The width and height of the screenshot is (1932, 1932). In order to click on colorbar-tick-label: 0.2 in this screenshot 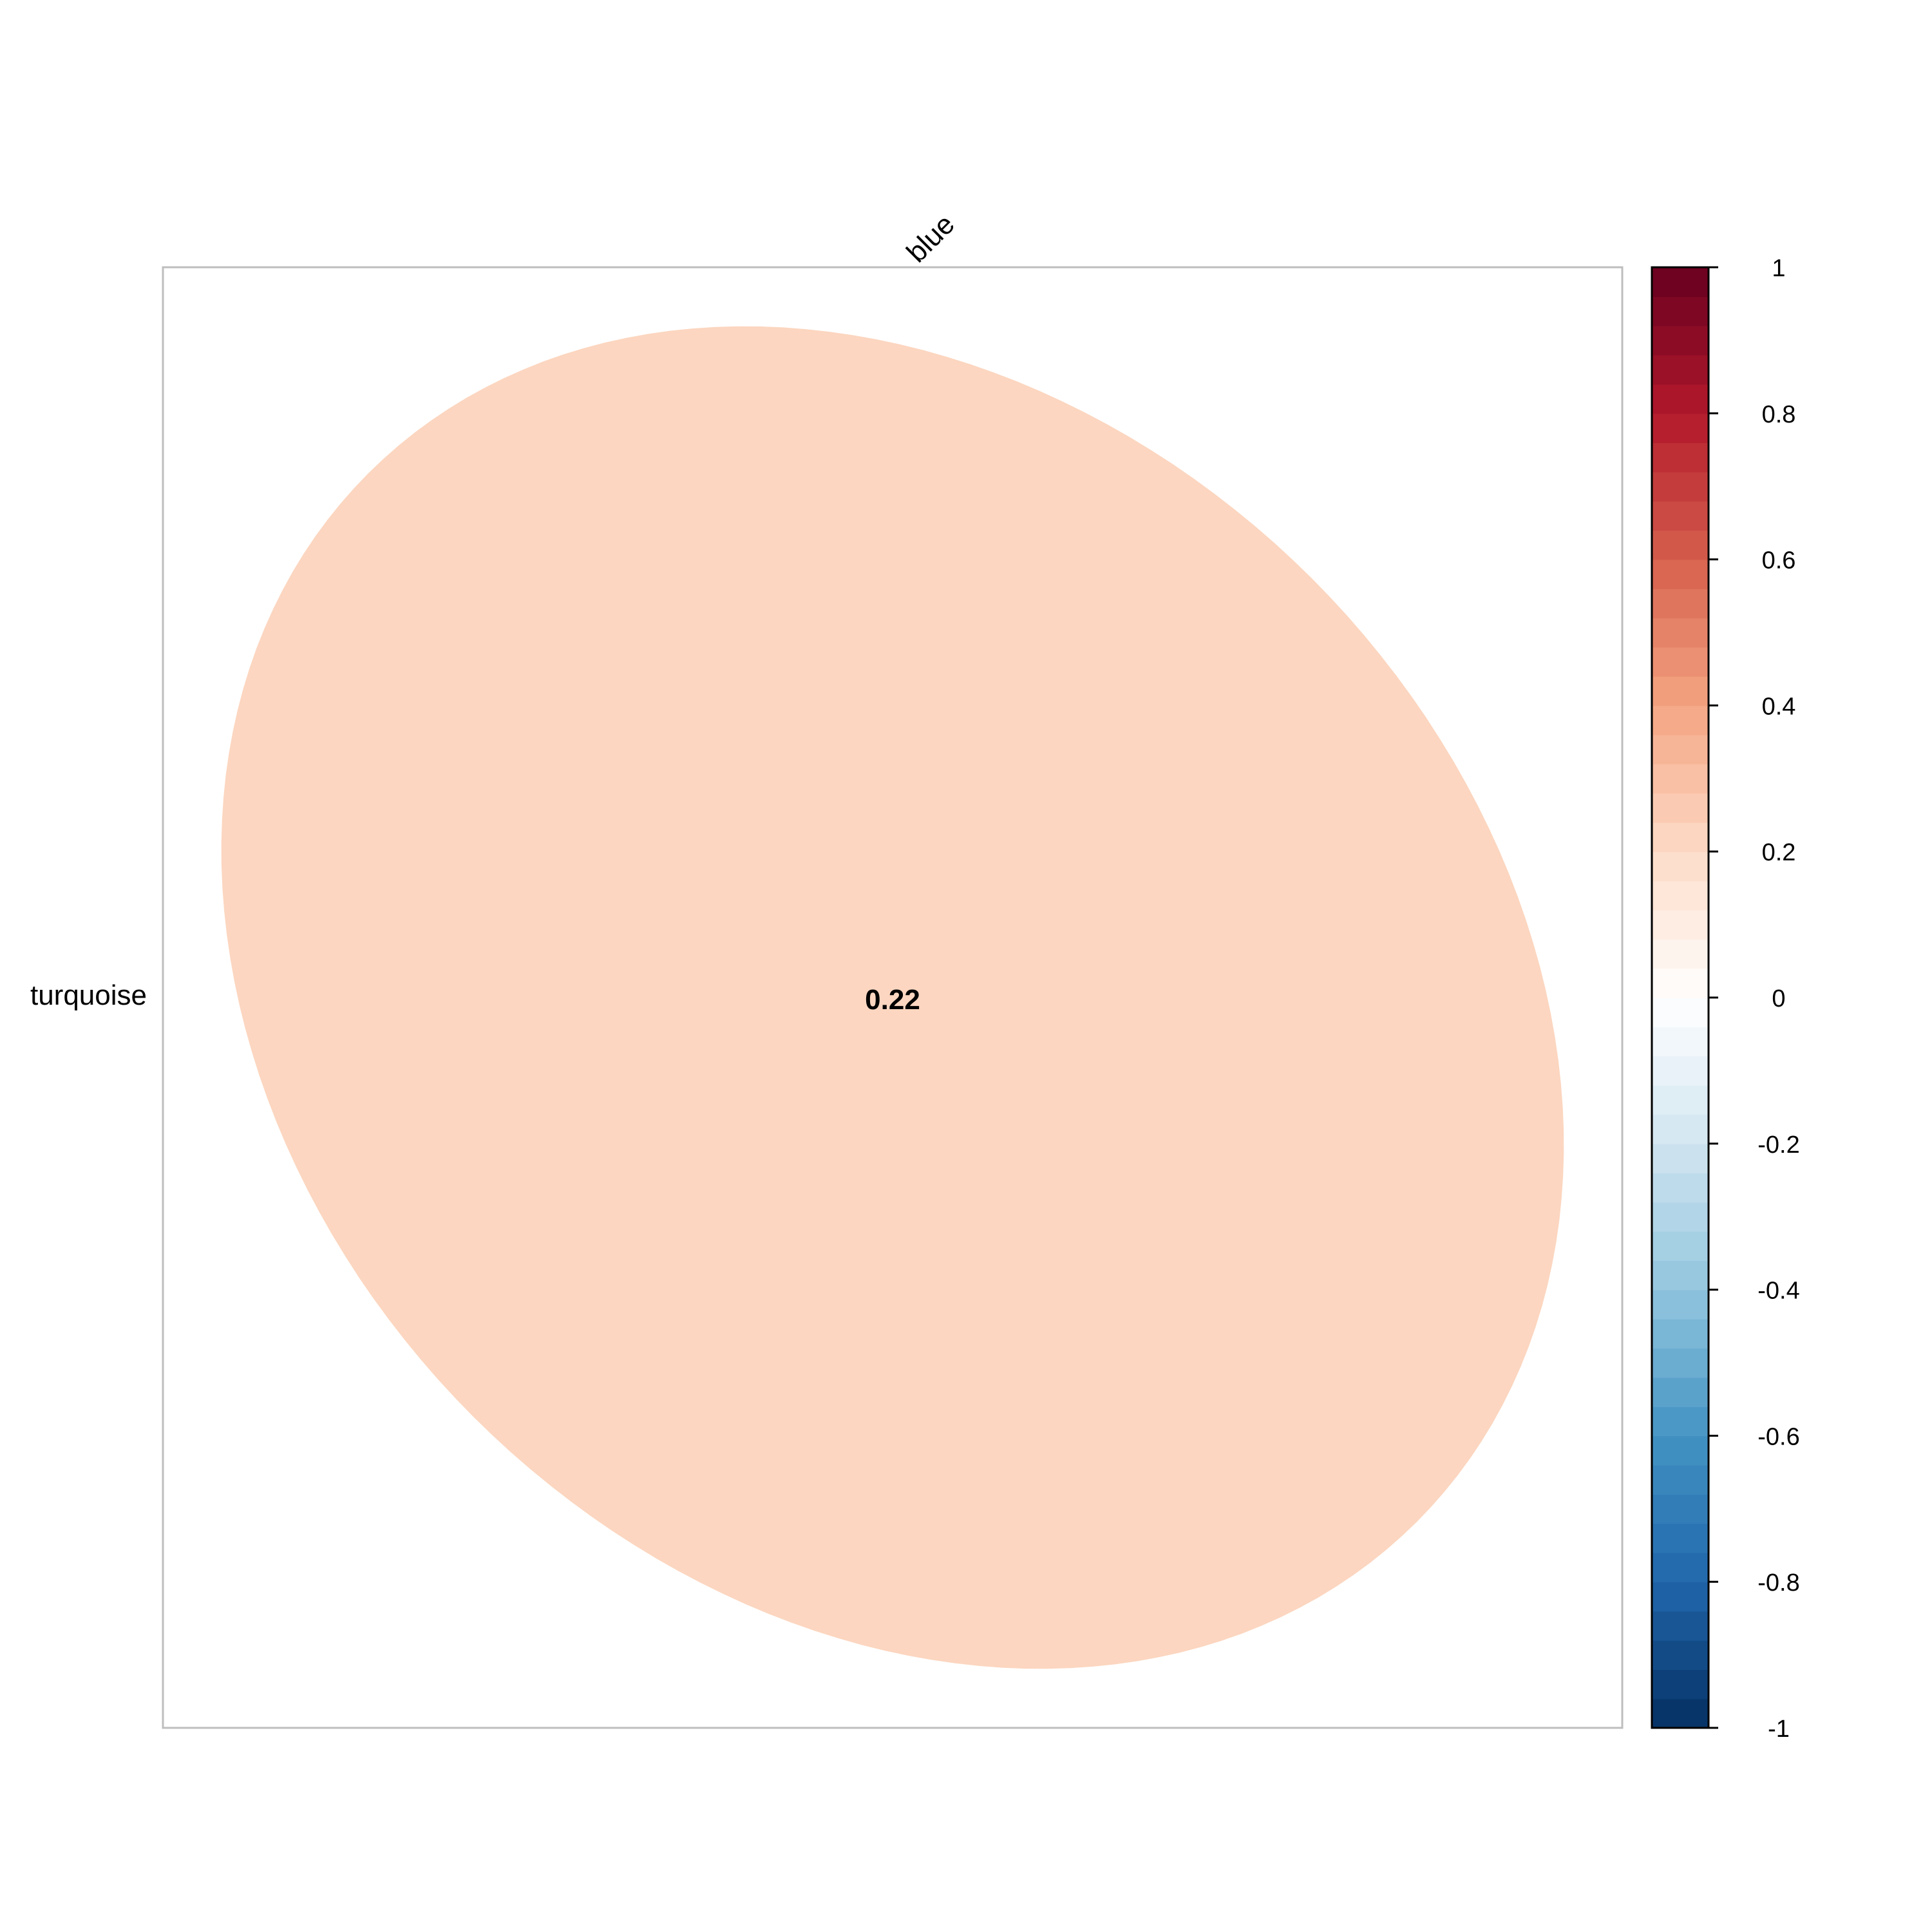, I will do `click(1779, 852)`.